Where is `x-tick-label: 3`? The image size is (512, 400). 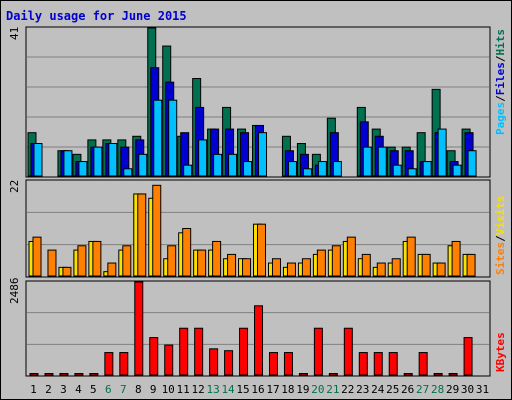
x-tick-label: 3 is located at coordinates (63, 389).